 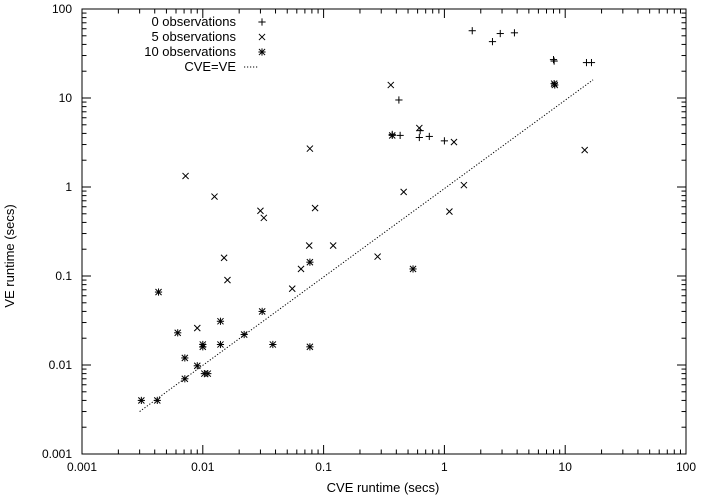 What do you see at coordinates (66, 98) in the screenshot?
I see `y-tick-label: 10` at bounding box center [66, 98].